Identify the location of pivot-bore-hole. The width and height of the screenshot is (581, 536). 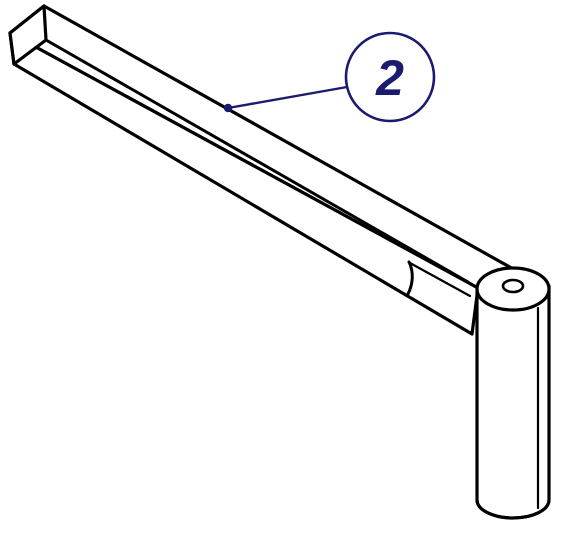
(513, 286).